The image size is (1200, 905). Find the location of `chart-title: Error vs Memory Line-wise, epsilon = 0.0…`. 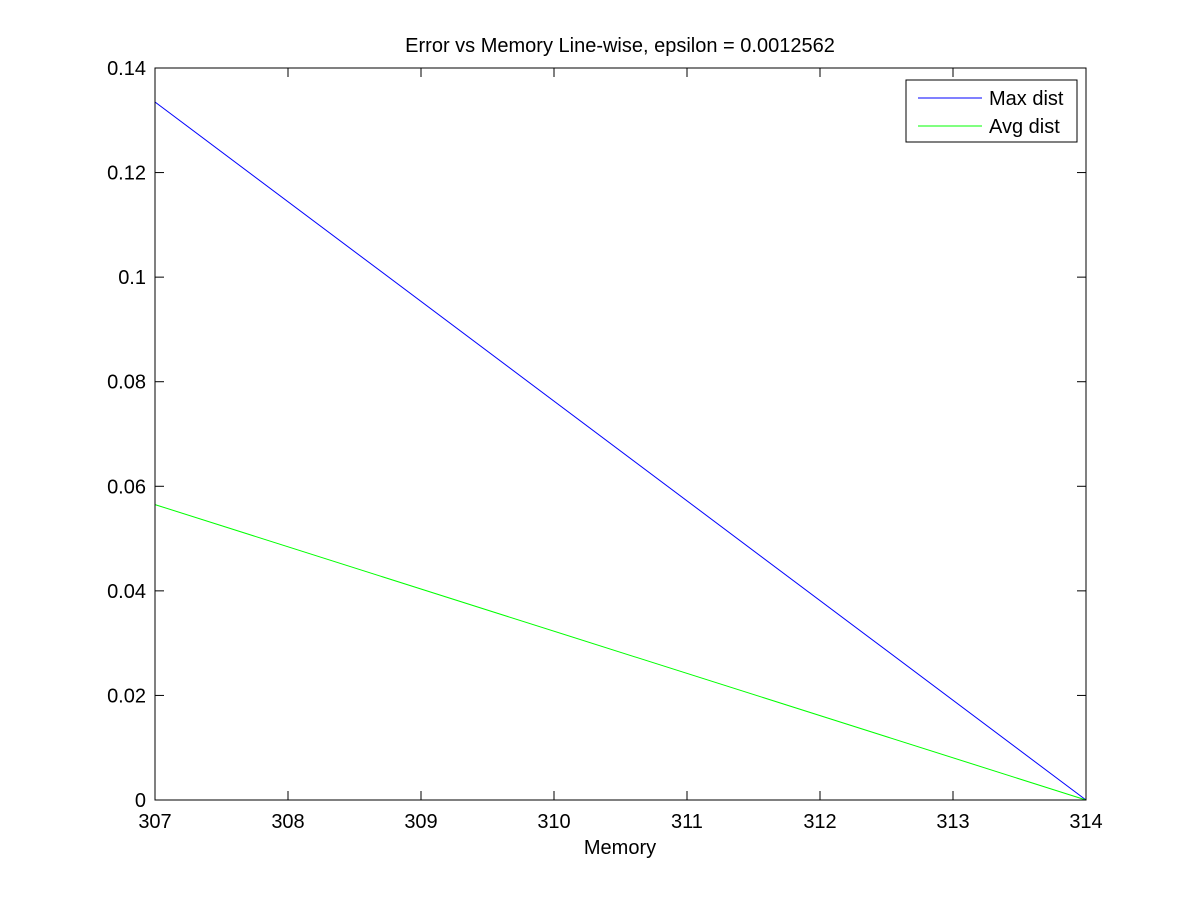

chart-title: Error vs Memory Line-wise, epsilon = 0.0… is located at coordinates (620, 46).